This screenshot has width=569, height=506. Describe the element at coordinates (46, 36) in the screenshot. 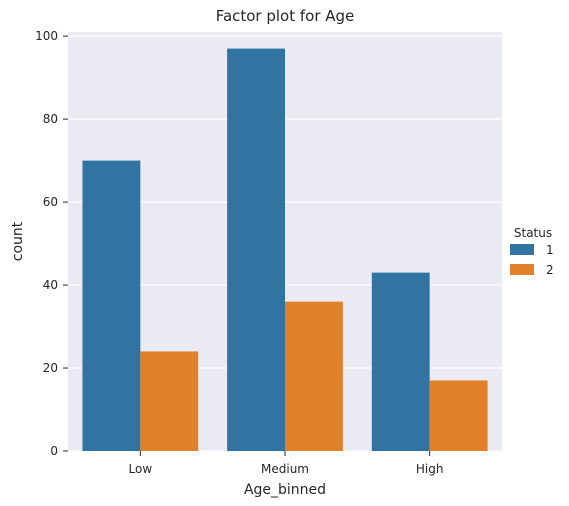

I see `y-tick-label: 100` at that location.